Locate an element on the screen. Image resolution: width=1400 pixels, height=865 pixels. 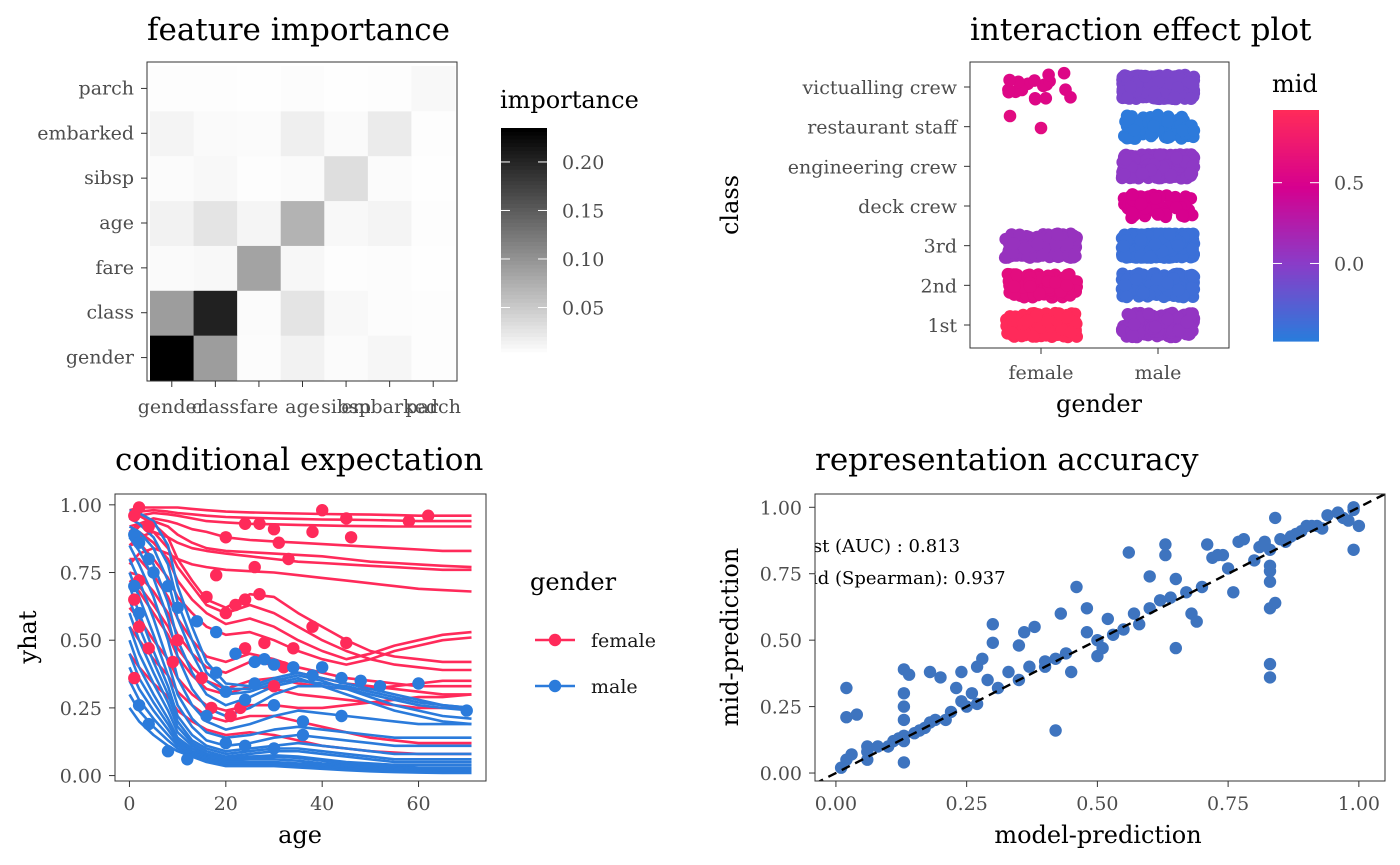
female-ice-curve is located at coordinates (300, 544).